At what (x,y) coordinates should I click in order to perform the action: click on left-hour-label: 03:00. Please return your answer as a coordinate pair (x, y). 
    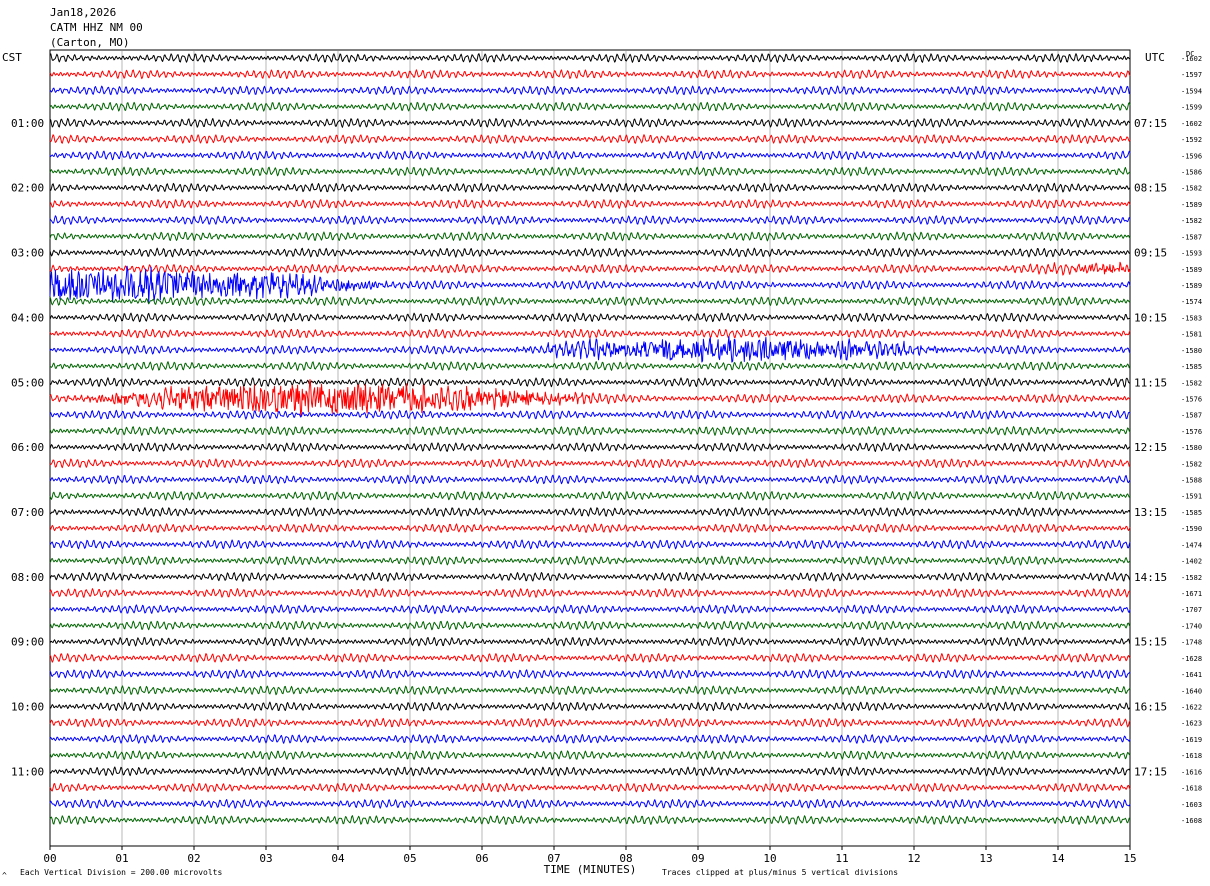
    Looking at the image, I should click on (27, 253).